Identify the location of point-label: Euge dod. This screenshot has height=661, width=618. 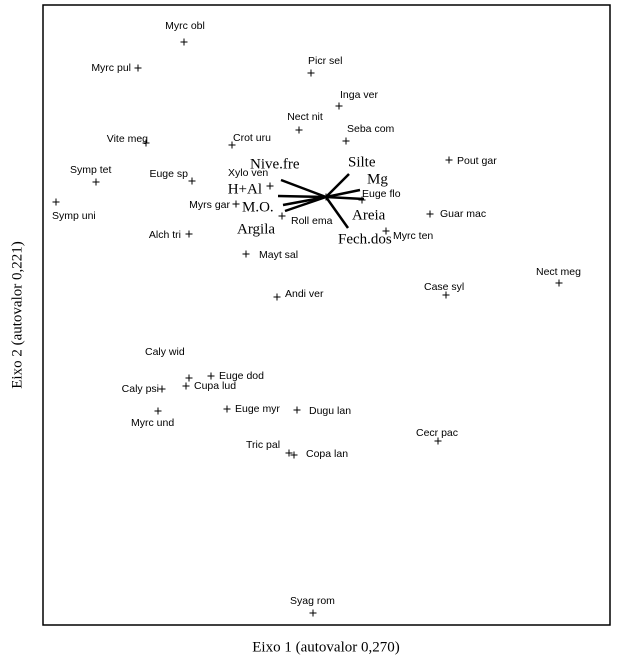
(241, 376).